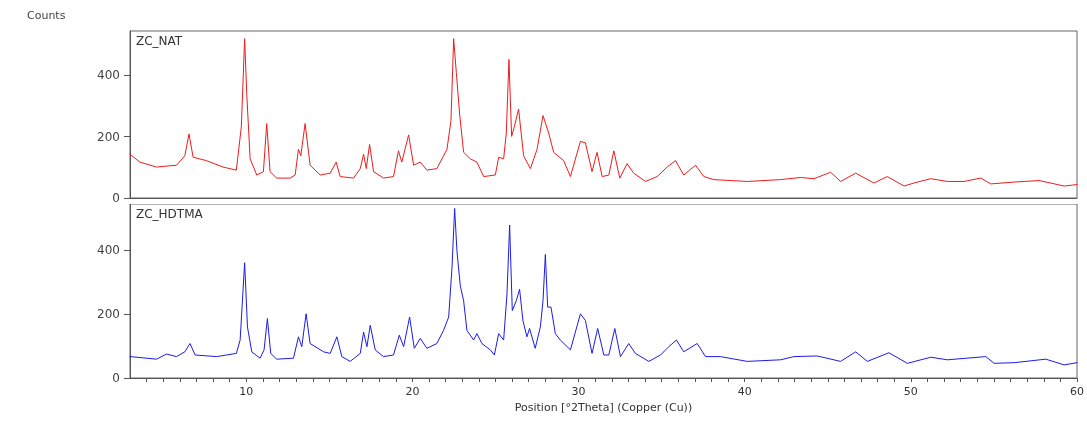 The image size is (1087, 426). Describe the element at coordinates (603, 407) in the screenshot. I see `x-axis-title: Position [°2Theta] (Copper (Cu))` at that location.